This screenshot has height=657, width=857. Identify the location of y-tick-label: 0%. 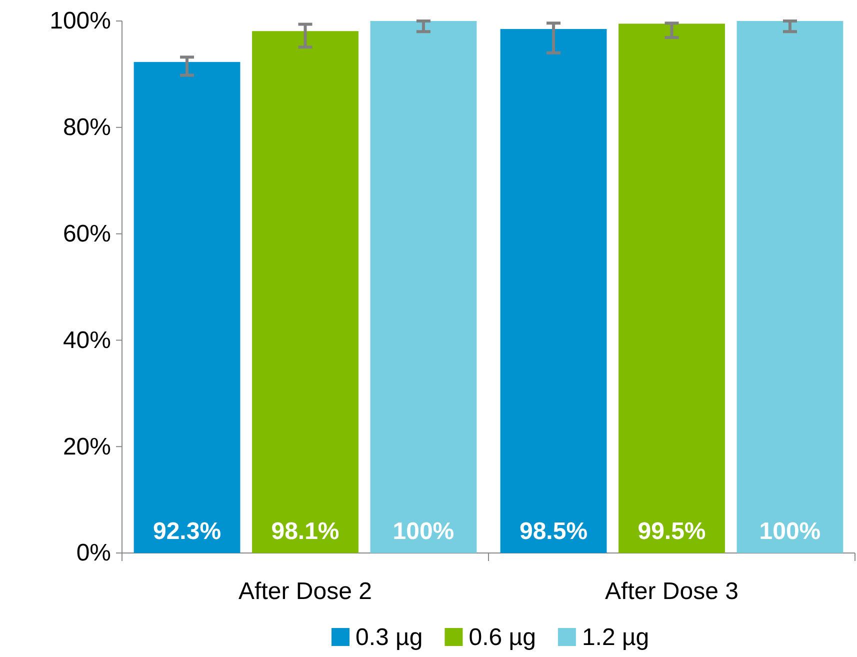
(93, 553).